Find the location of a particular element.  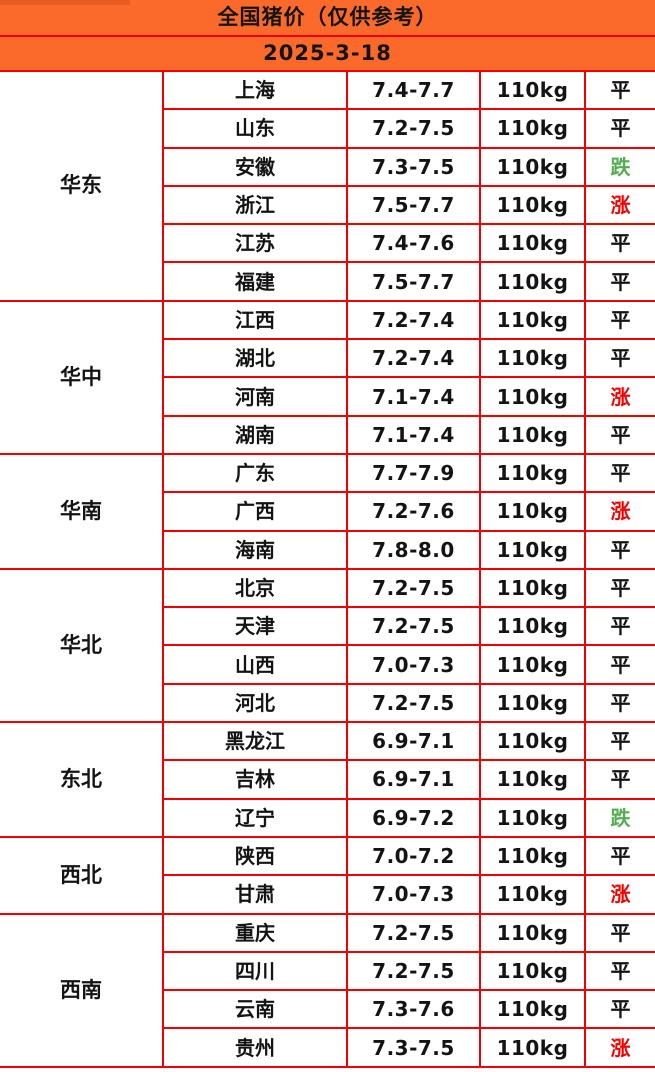

table-row: 华北 北京 7.2-7.5 110kg 平 is located at coordinates (327, 645).